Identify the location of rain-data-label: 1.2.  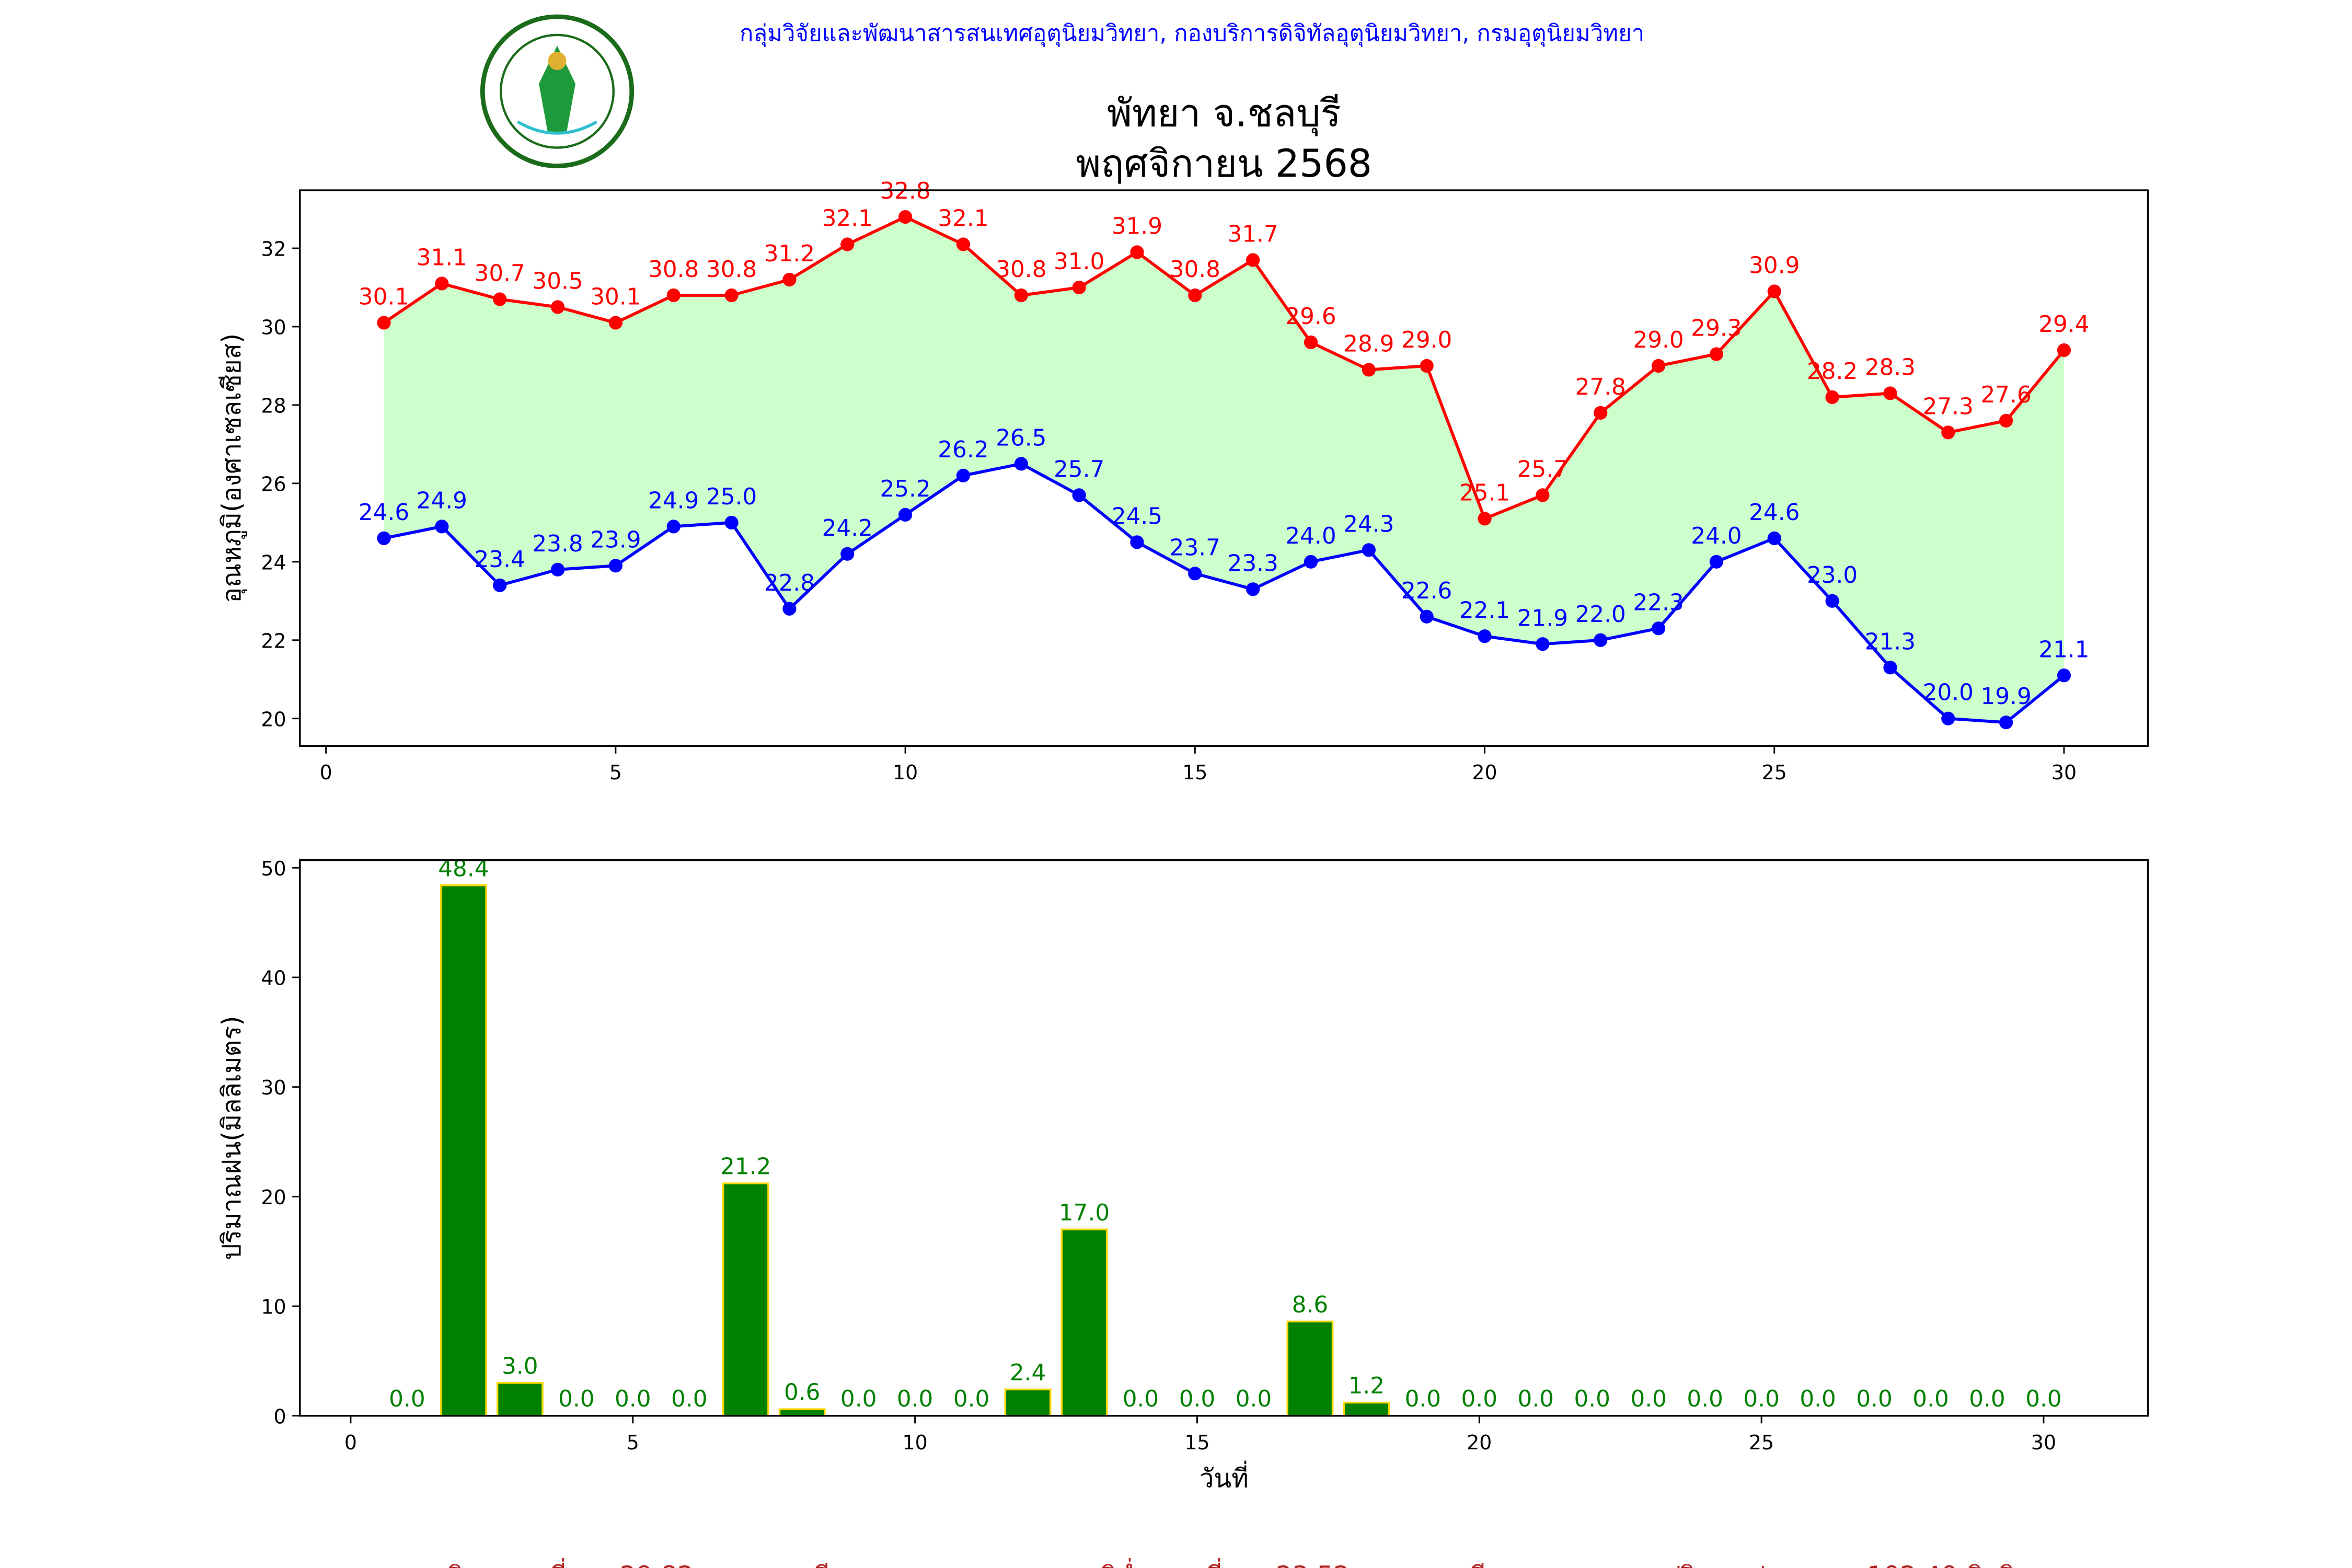
(1366, 1386).